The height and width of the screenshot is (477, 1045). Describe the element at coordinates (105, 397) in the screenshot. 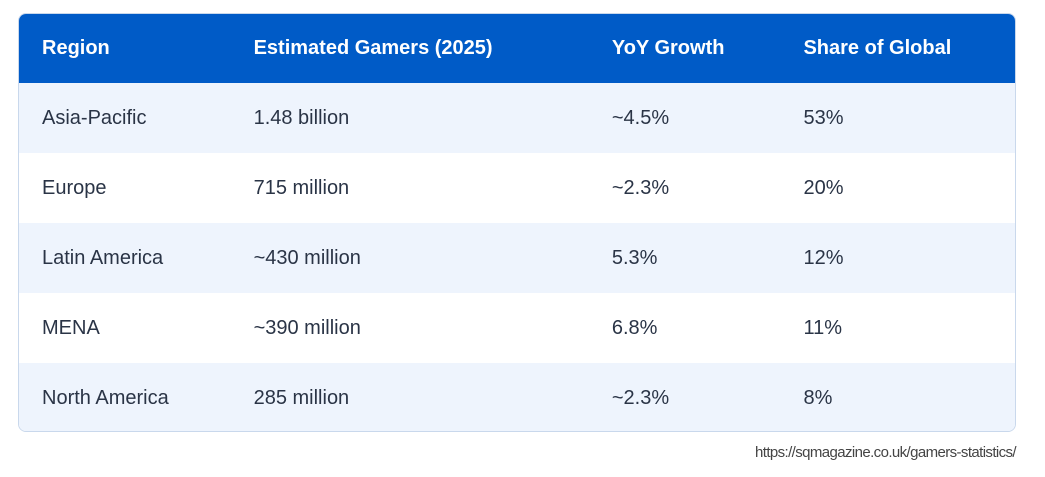

I see `cell-region: North America` at that location.